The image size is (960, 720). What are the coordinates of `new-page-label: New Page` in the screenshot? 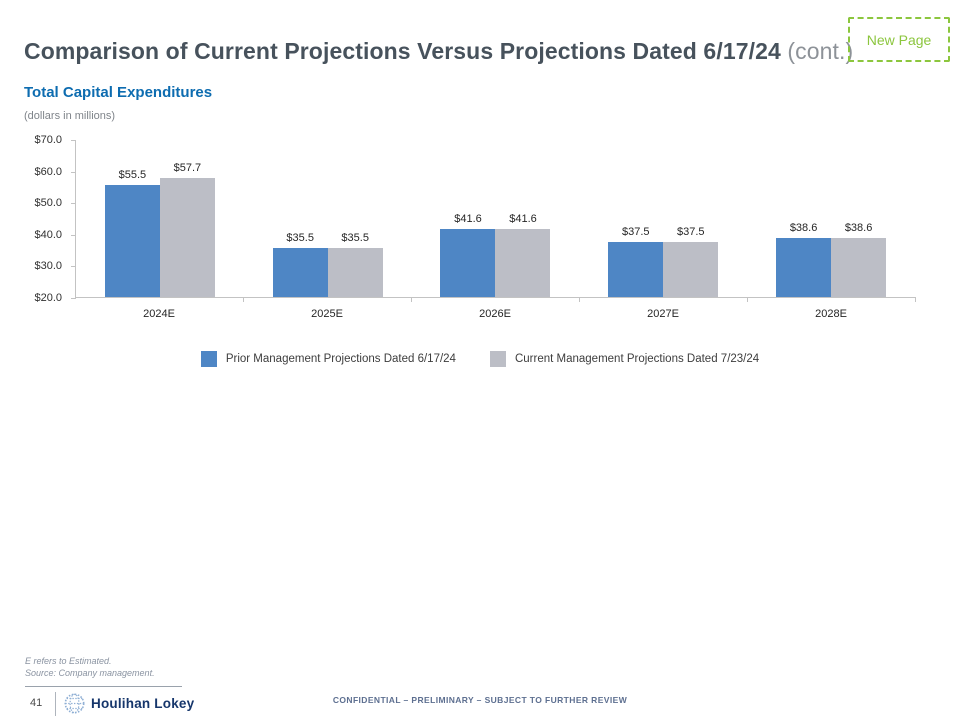 It's located at (899, 39).